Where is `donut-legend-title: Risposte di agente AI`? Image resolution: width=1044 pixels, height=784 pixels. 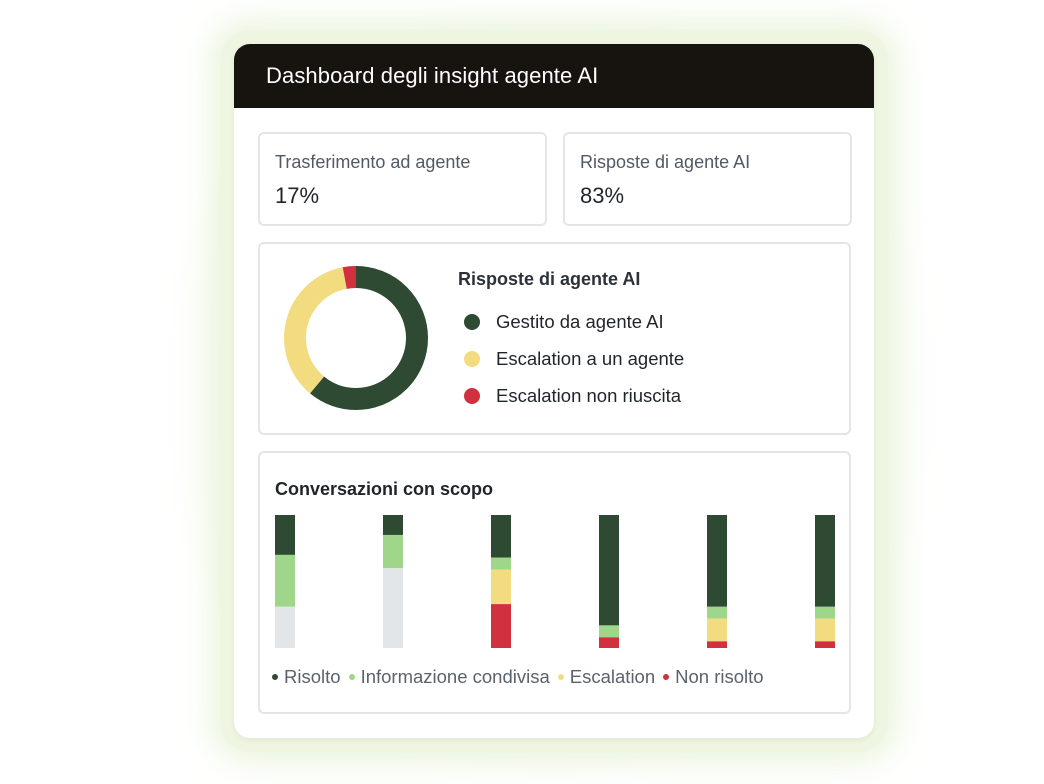
donut-legend-title: Risposte di agente AI is located at coordinates (549, 279).